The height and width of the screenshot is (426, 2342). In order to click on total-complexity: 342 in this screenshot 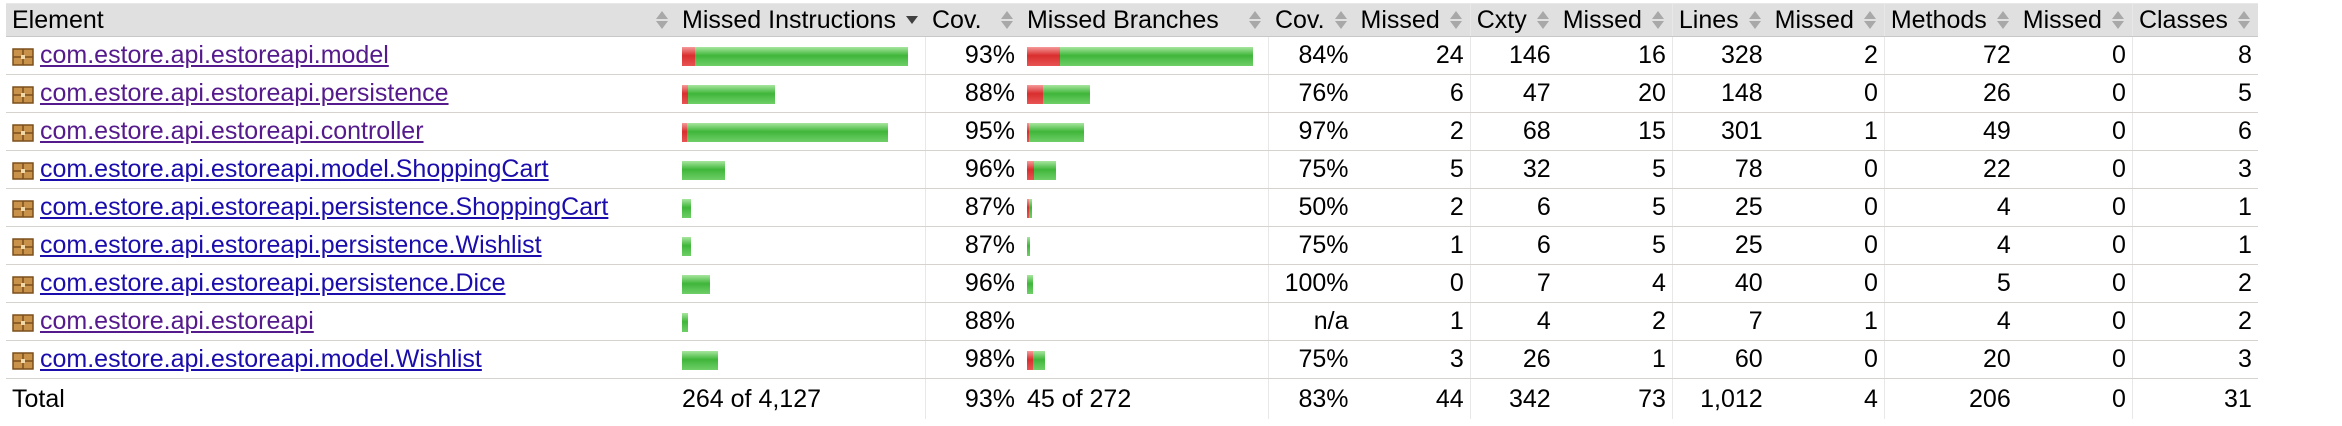, I will do `click(1513, 399)`.